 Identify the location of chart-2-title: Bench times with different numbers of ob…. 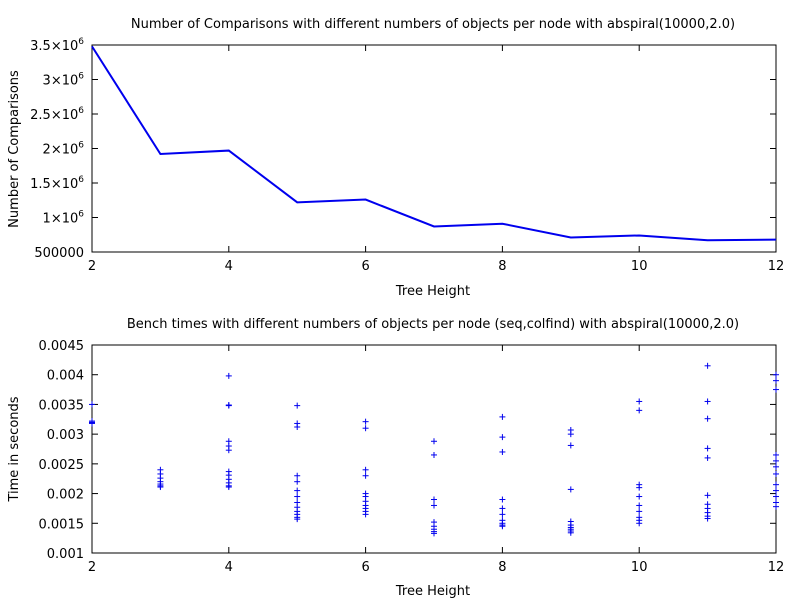
(433, 324).